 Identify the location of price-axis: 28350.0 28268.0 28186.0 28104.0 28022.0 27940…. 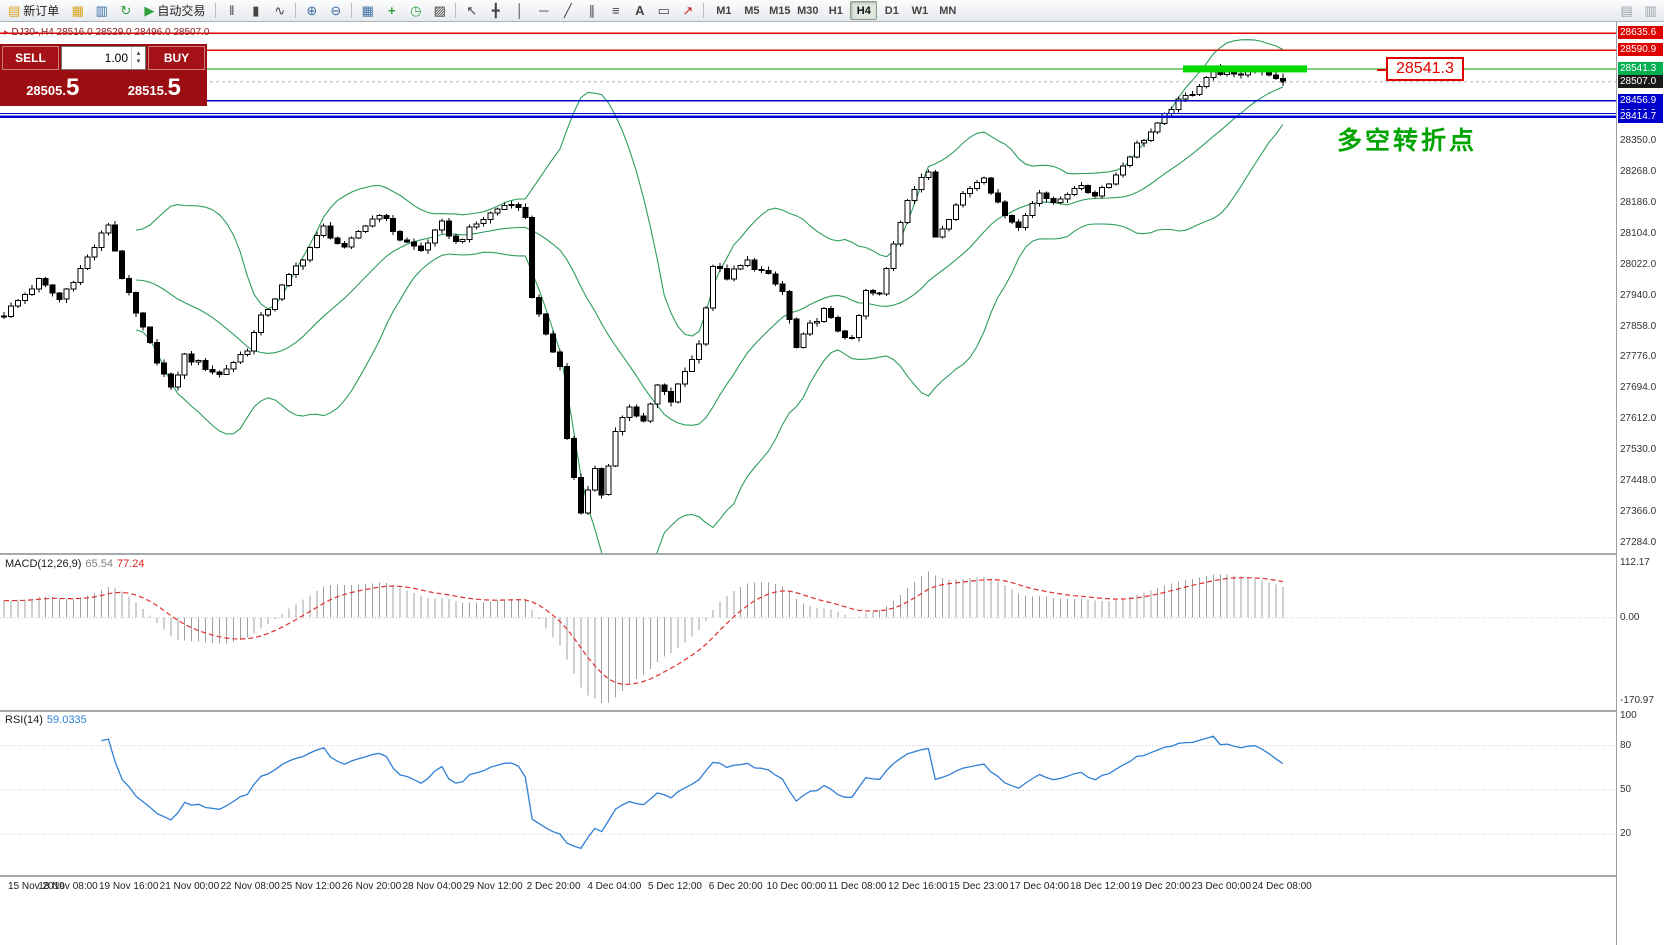
(1640, 483).